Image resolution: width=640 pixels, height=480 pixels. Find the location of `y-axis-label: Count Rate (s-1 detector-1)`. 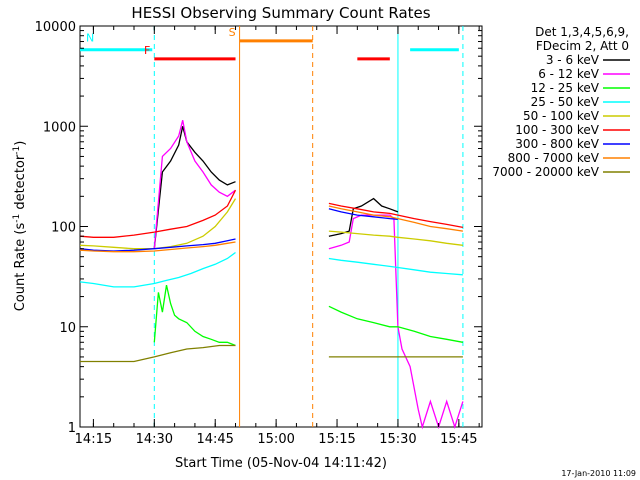

y-axis-label: Count Rate (s-1 detector-1) is located at coordinates (20, 226).